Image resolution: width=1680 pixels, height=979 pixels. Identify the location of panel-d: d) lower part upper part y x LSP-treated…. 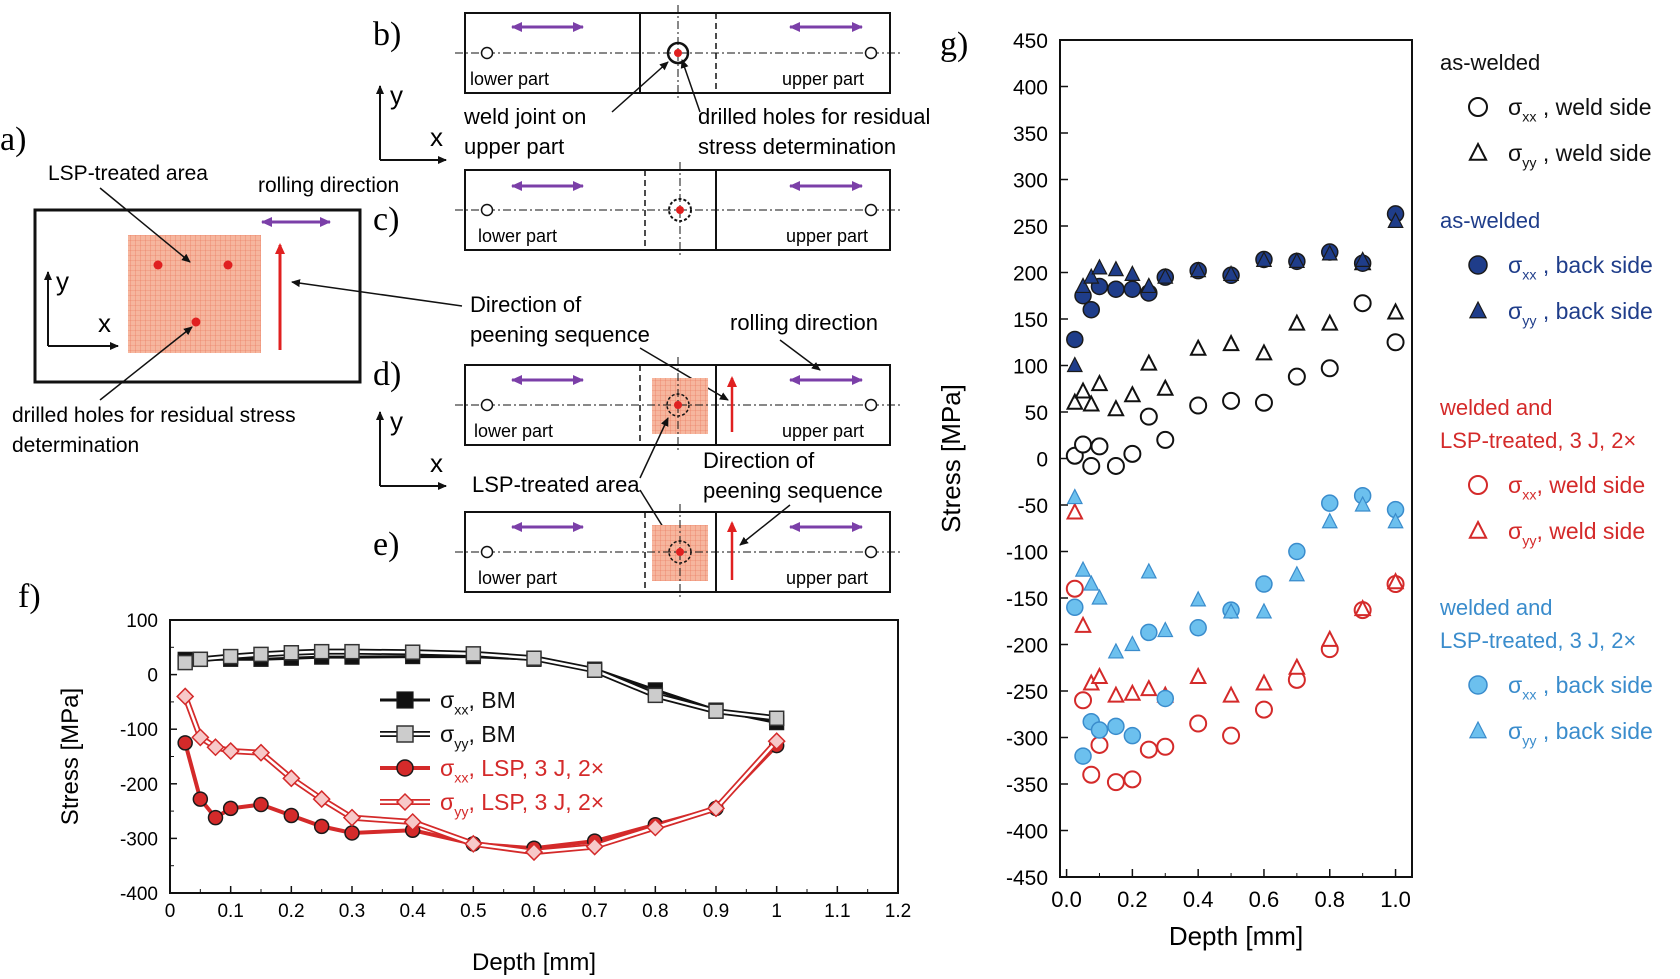
(637, 451).